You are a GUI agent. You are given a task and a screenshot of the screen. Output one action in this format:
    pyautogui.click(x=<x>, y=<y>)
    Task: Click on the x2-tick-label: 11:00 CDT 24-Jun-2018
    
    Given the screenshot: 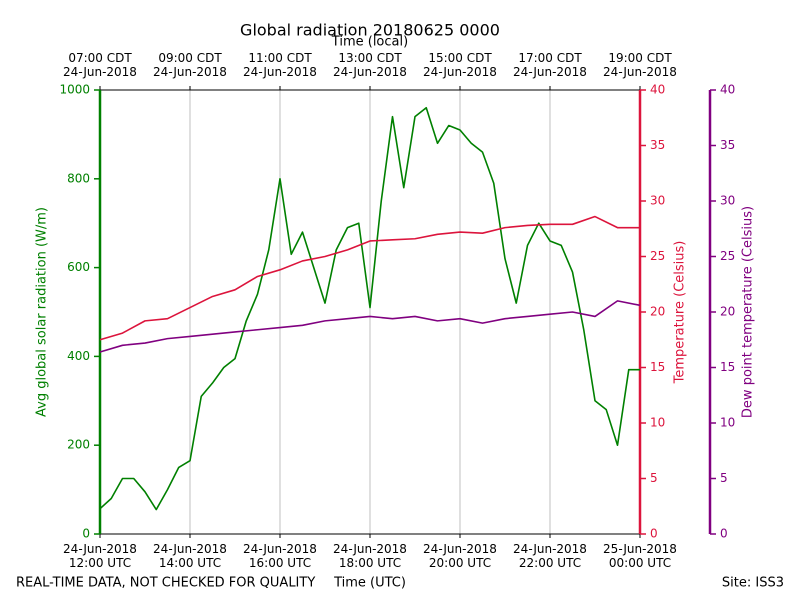 What is the action you would take?
    pyautogui.click(x=280, y=65)
    